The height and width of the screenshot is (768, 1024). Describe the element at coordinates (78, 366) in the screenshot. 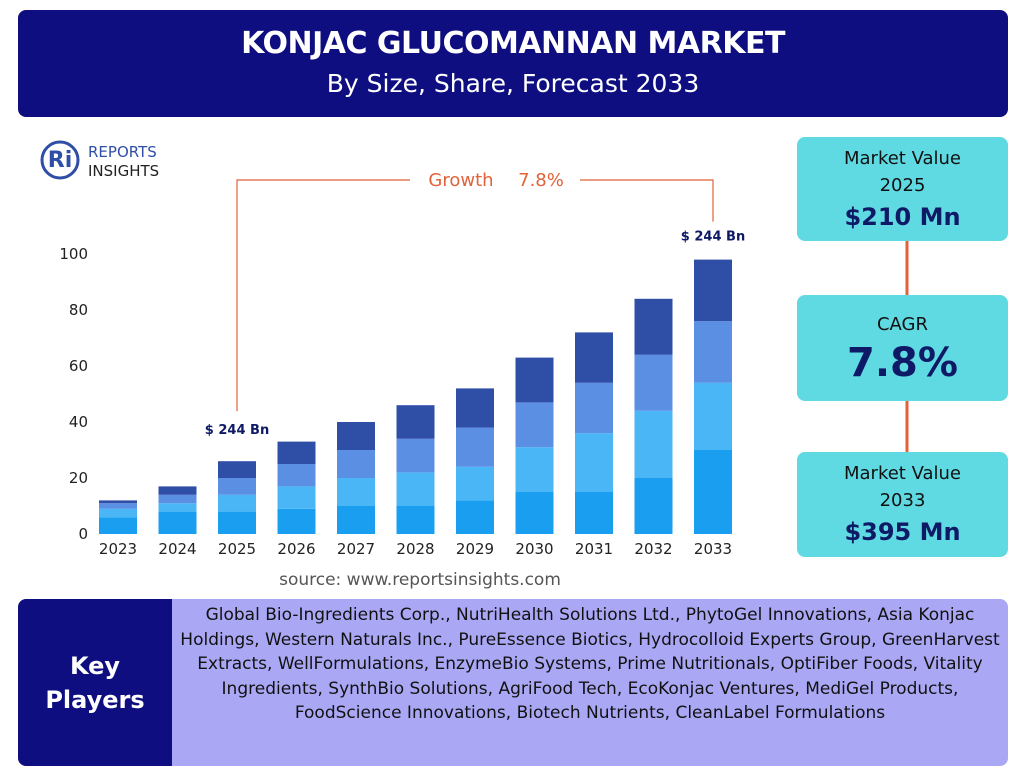

I see `y-tick-label: 60` at that location.